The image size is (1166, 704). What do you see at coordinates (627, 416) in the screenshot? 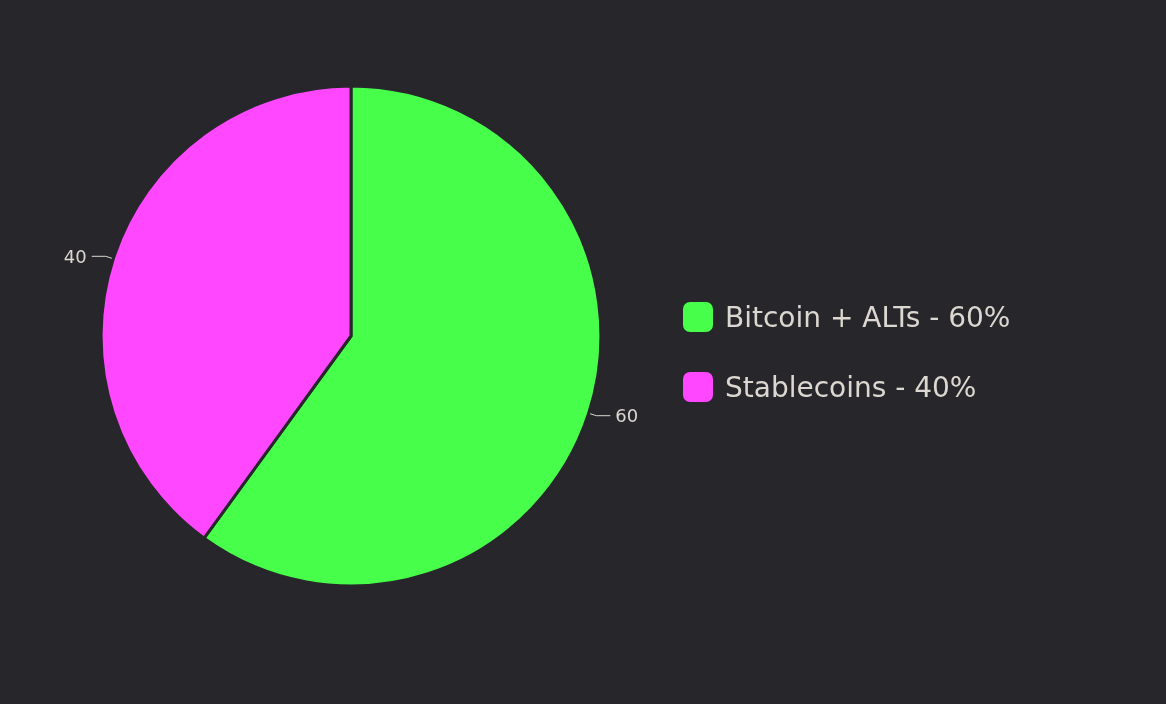
I see `data-label: 60` at bounding box center [627, 416].